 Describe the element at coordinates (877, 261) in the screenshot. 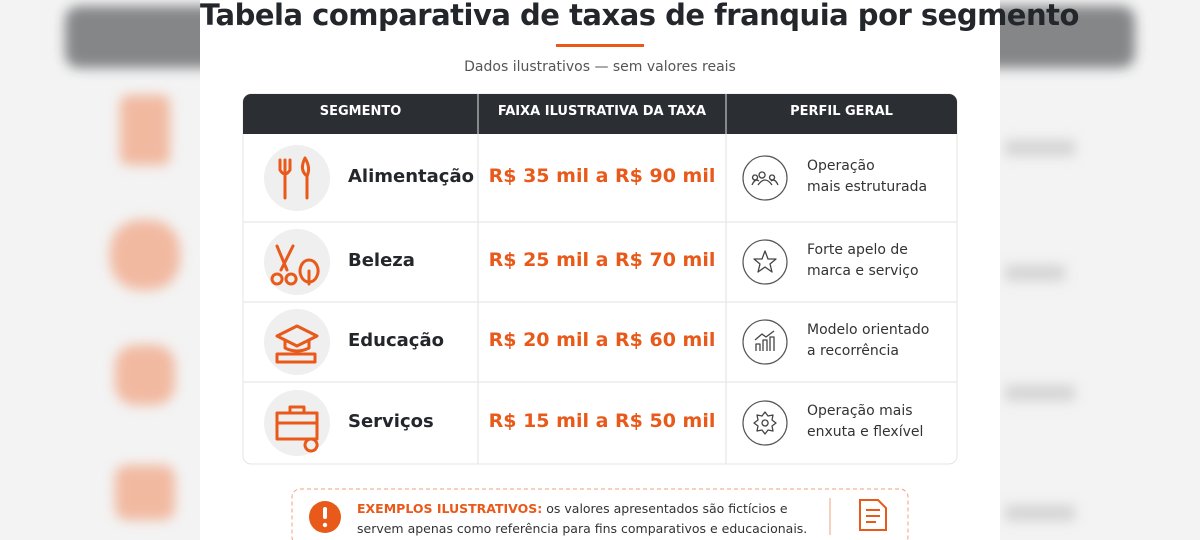

I see `profile: Forte apelo de marca e serviço` at that location.